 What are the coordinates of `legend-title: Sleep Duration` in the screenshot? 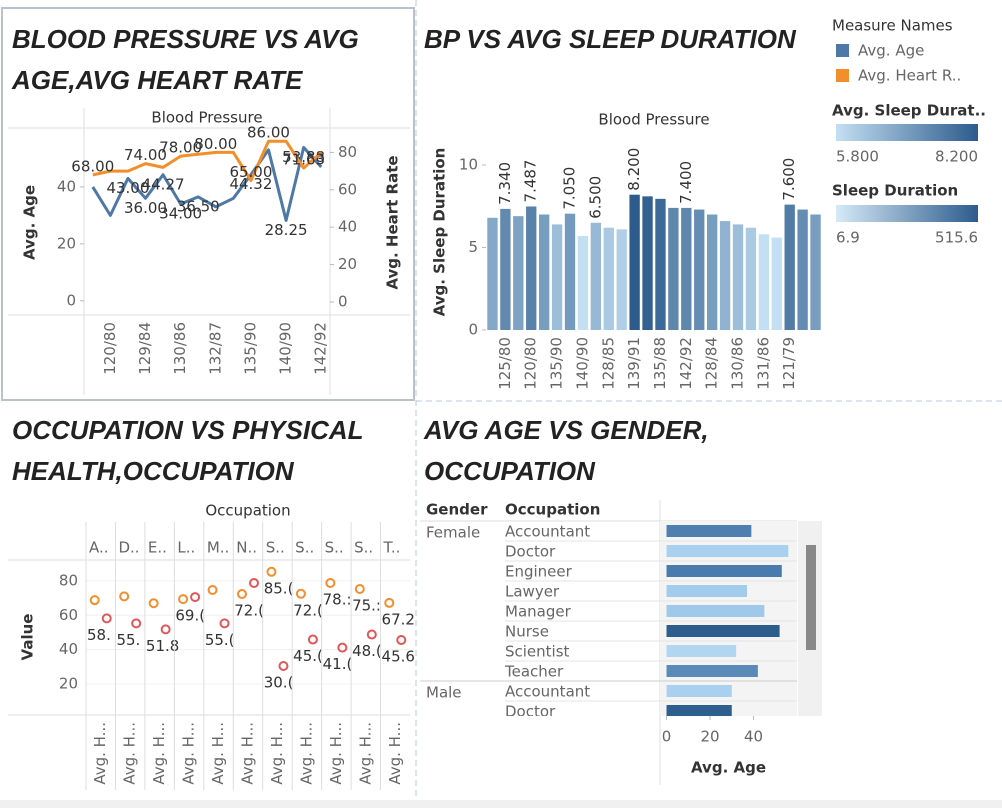 It's located at (895, 191).